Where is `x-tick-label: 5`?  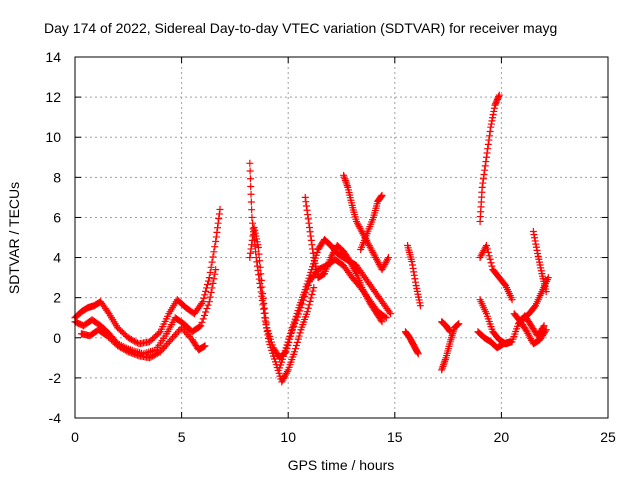
x-tick-label: 5 is located at coordinates (182, 437).